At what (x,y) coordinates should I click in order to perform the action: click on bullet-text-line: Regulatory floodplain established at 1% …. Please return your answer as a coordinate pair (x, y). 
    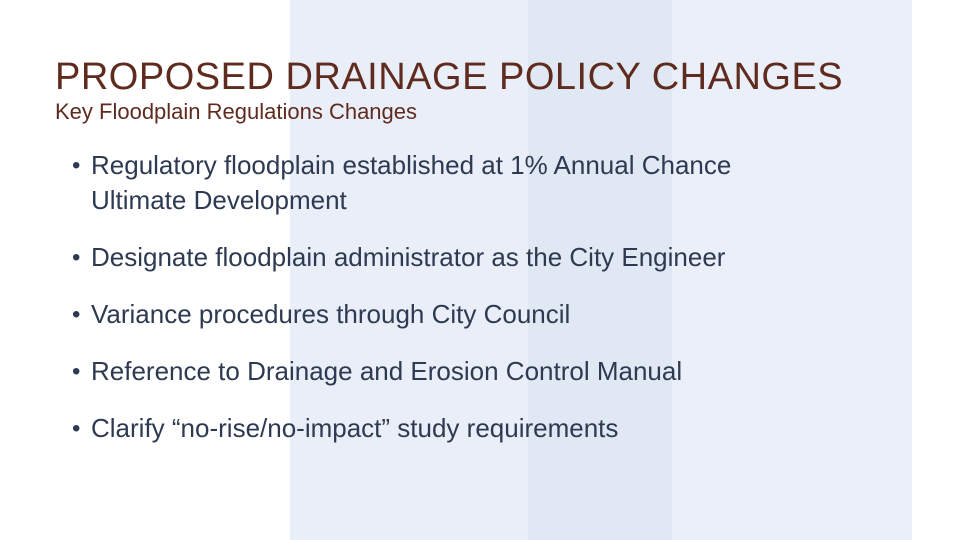
    Looking at the image, I should click on (411, 165).